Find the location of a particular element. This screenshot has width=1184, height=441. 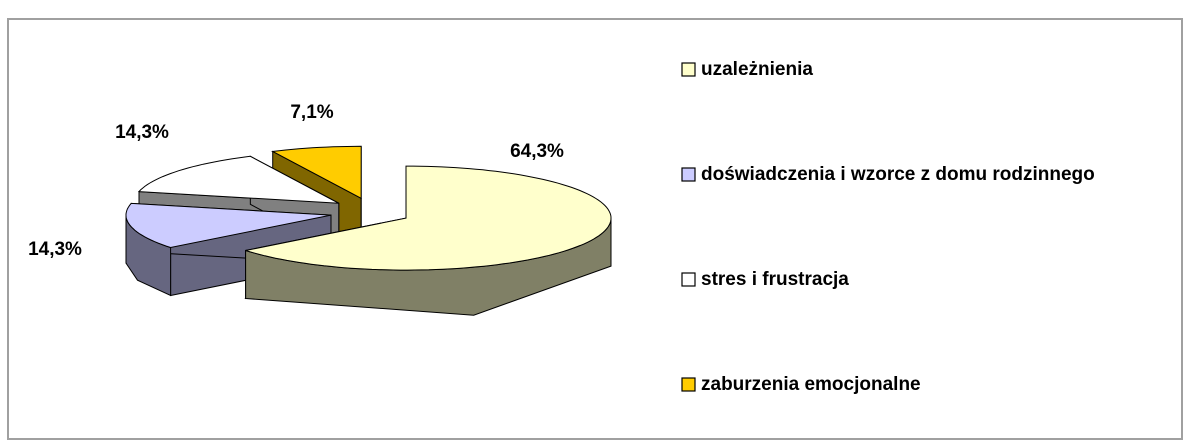

data-label: 7,1% is located at coordinates (311, 112).